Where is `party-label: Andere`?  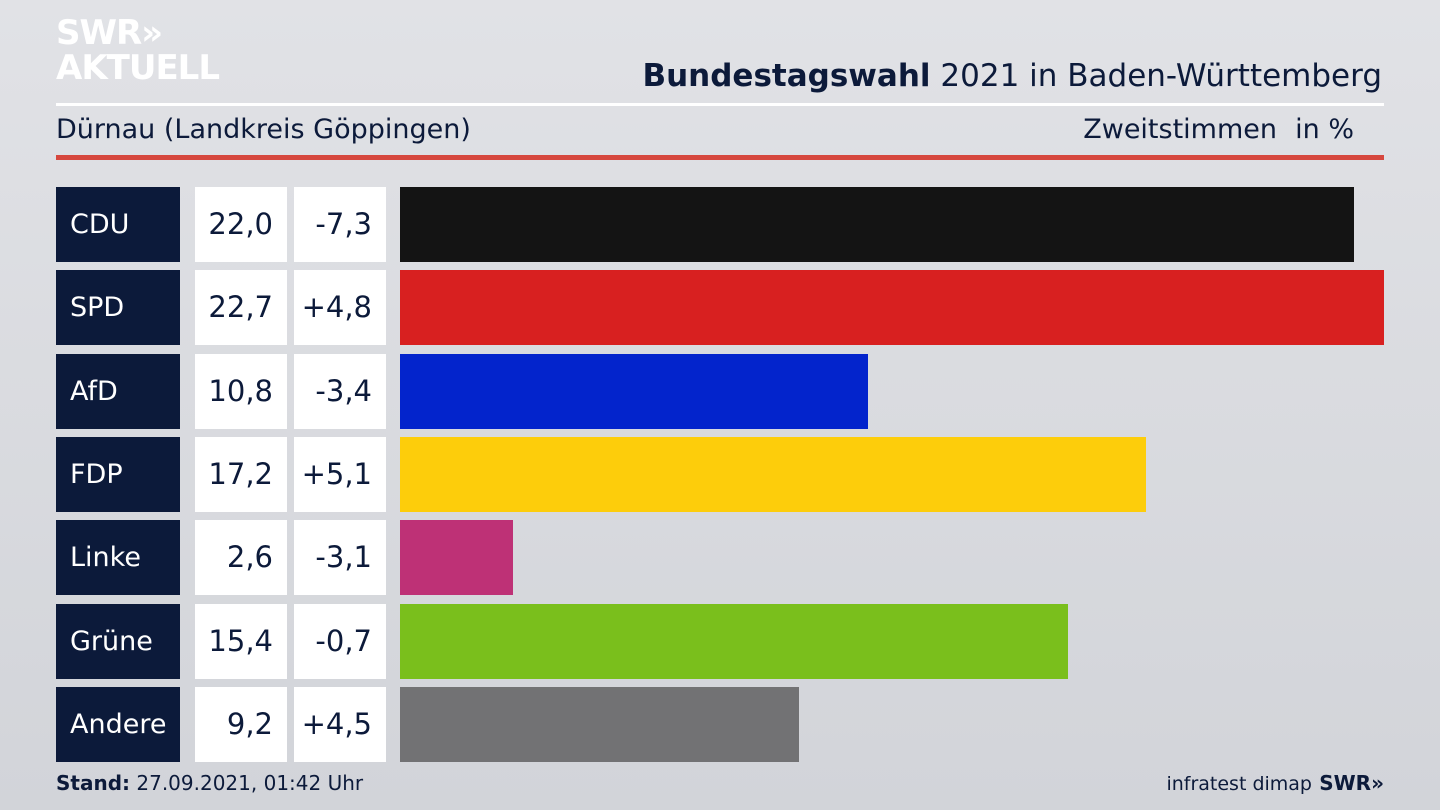 party-label: Andere is located at coordinates (118, 724).